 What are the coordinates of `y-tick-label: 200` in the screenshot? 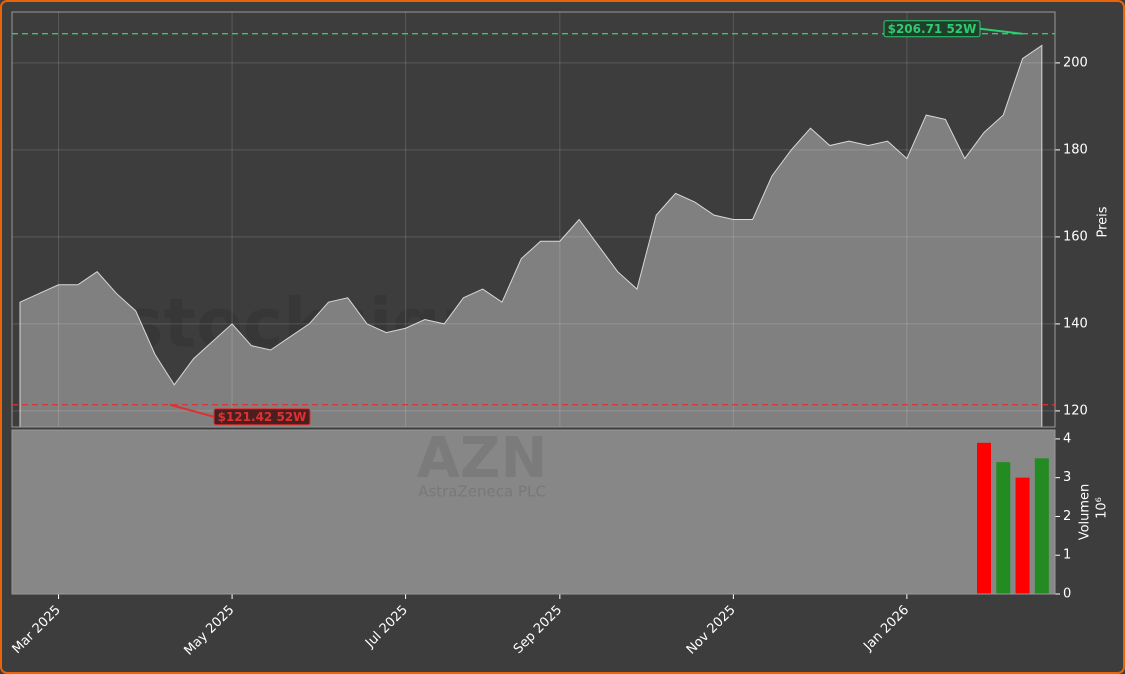 It's located at (1075, 62).